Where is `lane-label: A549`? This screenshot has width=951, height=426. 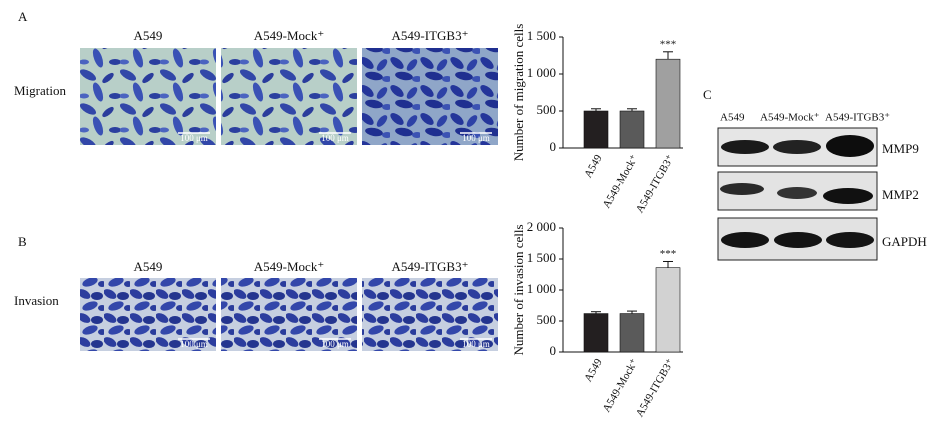
lane-label: A549 is located at coordinates (732, 118).